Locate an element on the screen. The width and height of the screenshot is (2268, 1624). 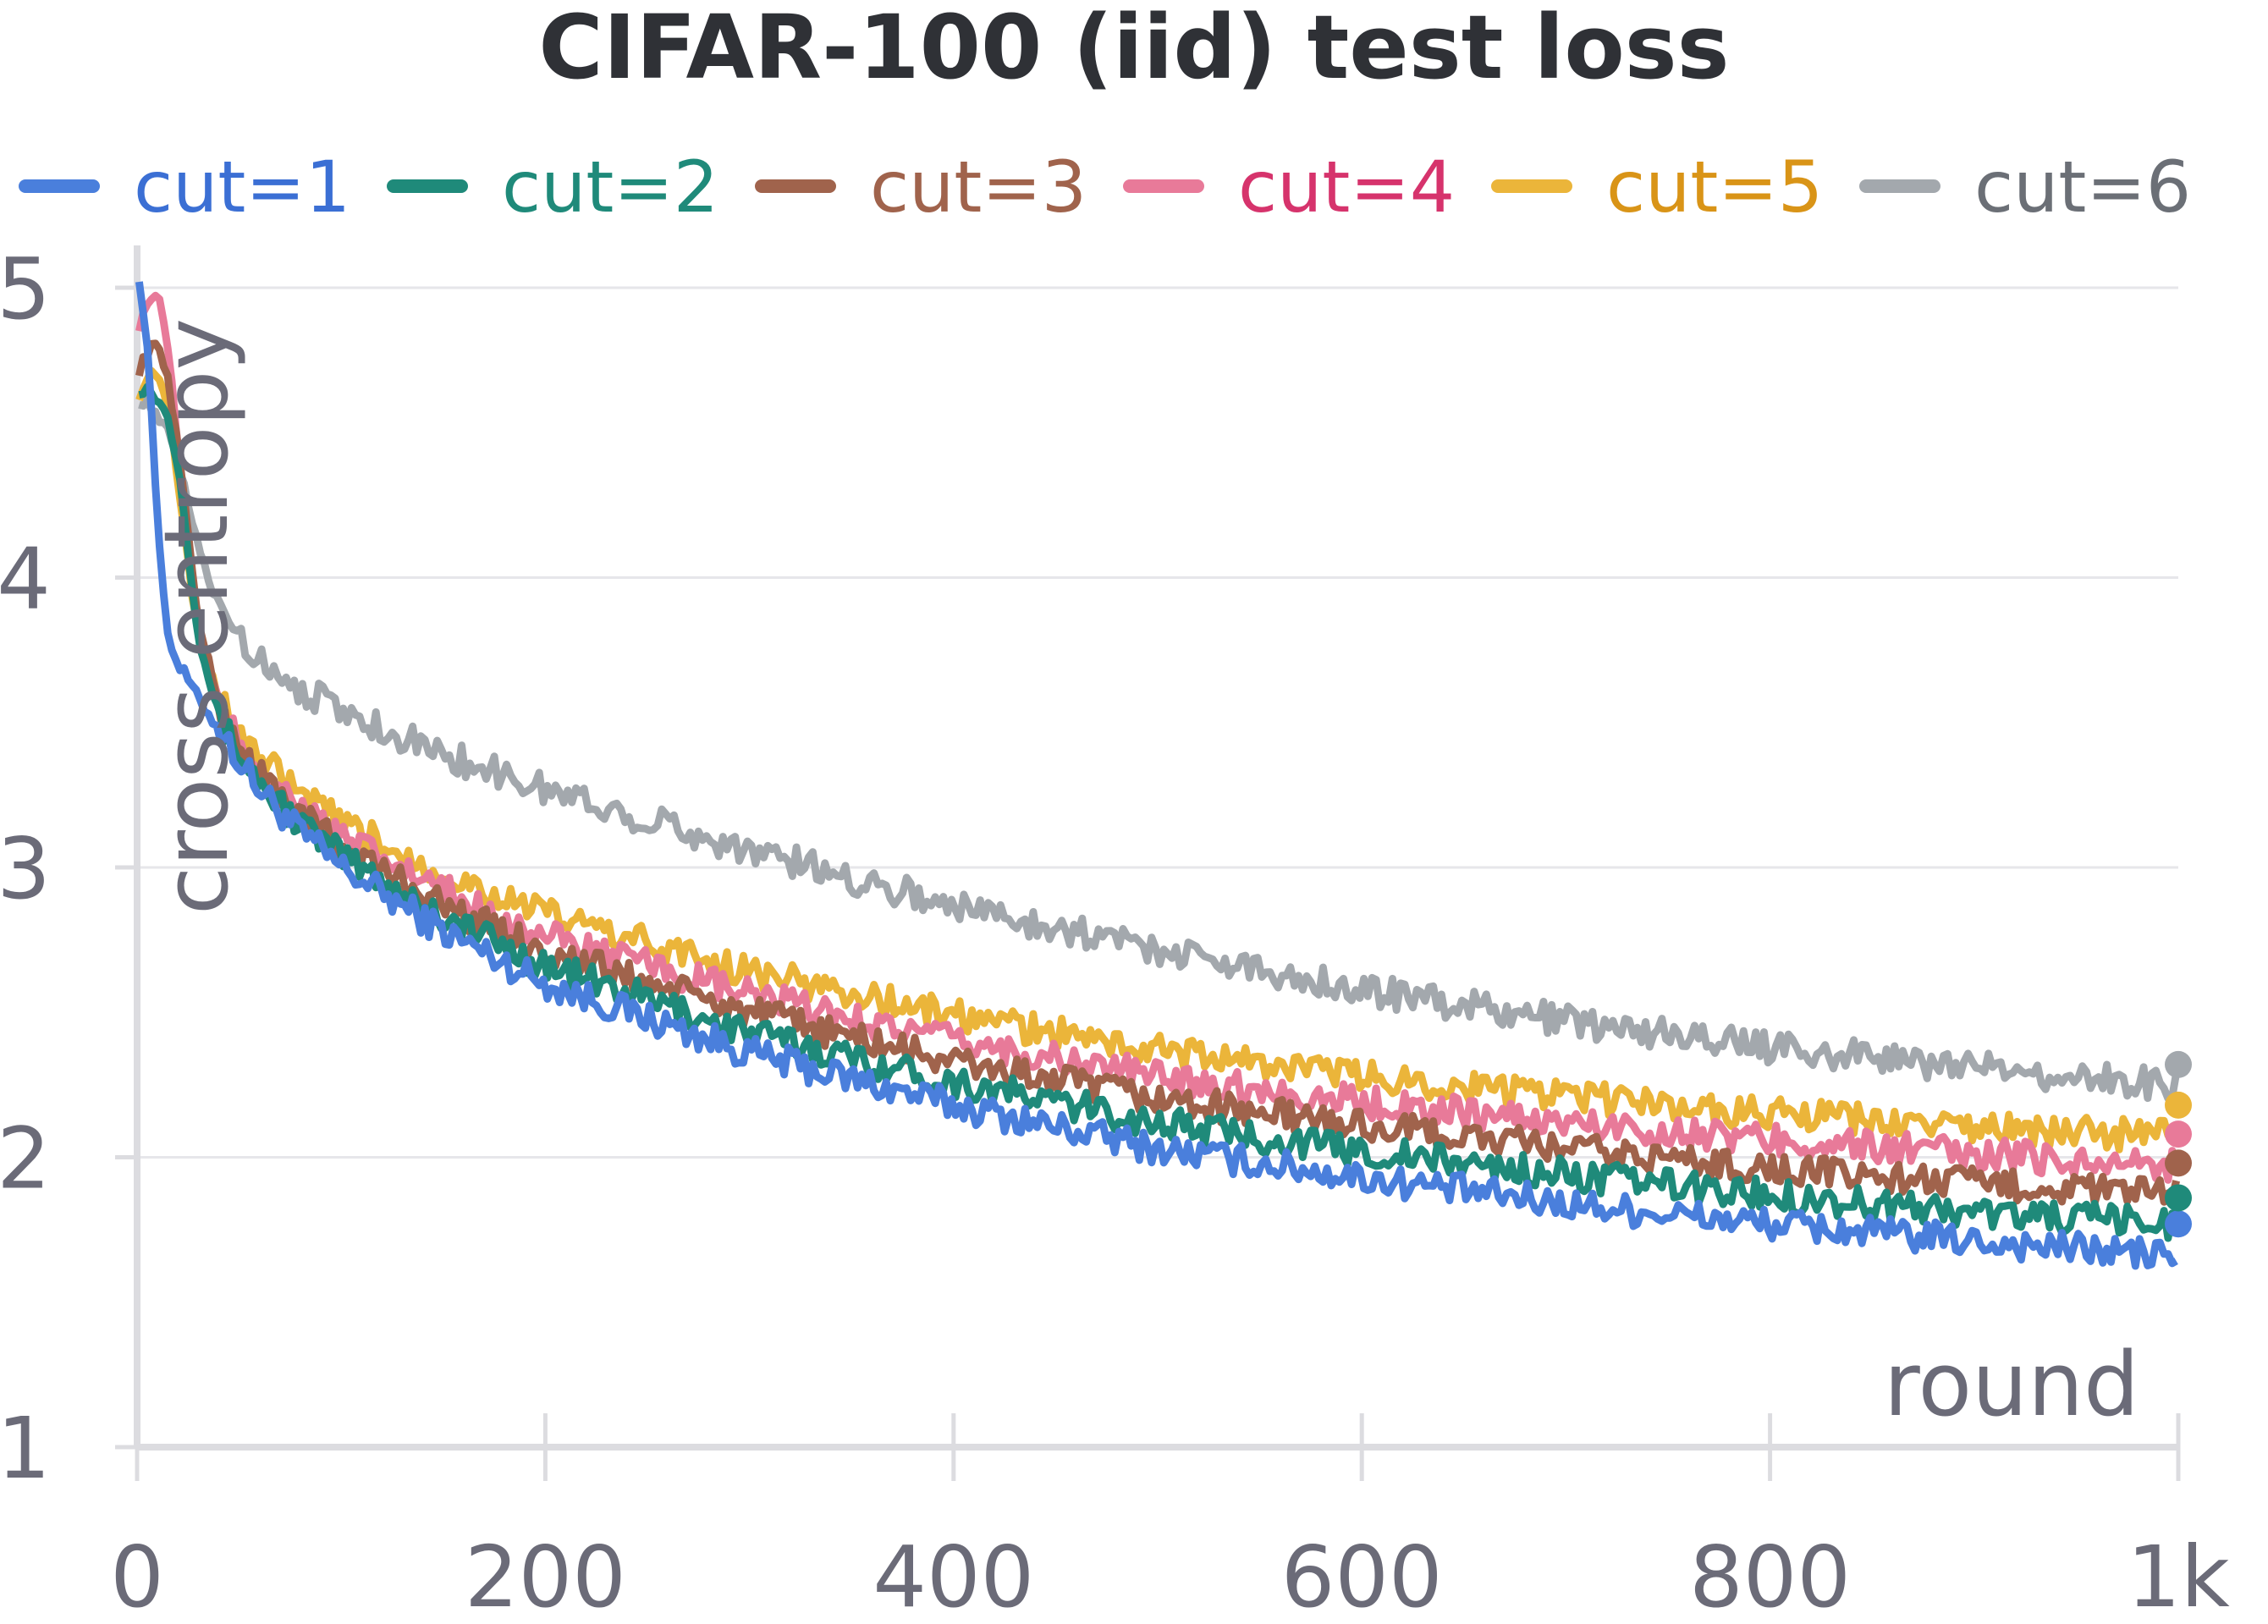
x-tick-labels: 0 200 400 600 800 1k is located at coordinates (1170, 1519).